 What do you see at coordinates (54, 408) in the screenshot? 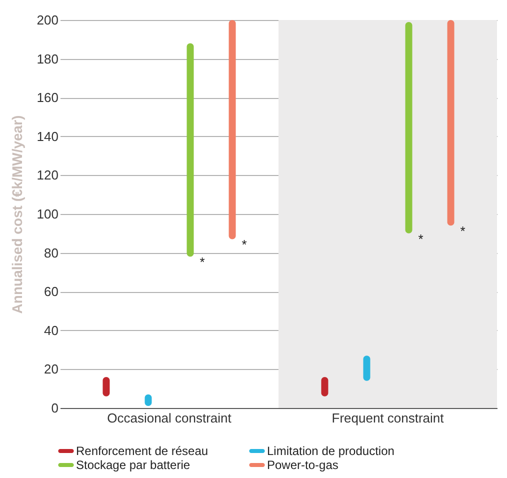
I see `y-tick-label: 0` at bounding box center [54, 408].